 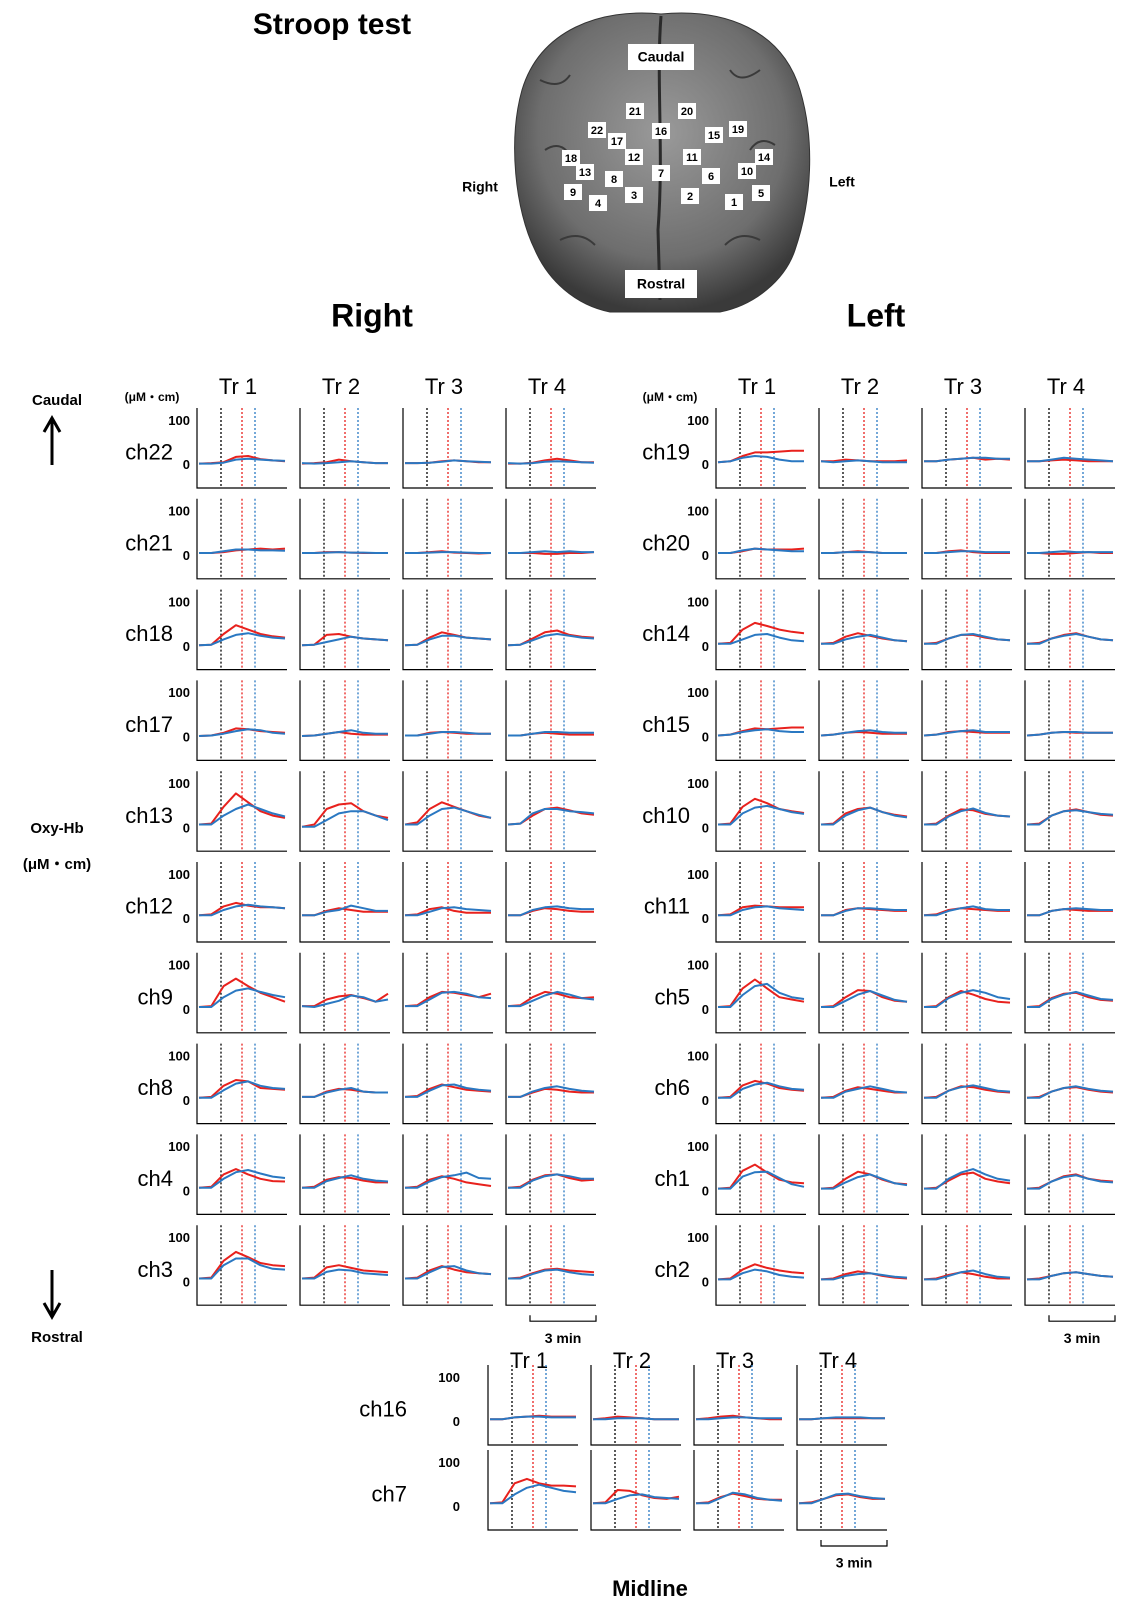 What do you see at coordinates (635, 112) in the screenshot?
I see `channel-number: 21` at bounding box center [635, 112].